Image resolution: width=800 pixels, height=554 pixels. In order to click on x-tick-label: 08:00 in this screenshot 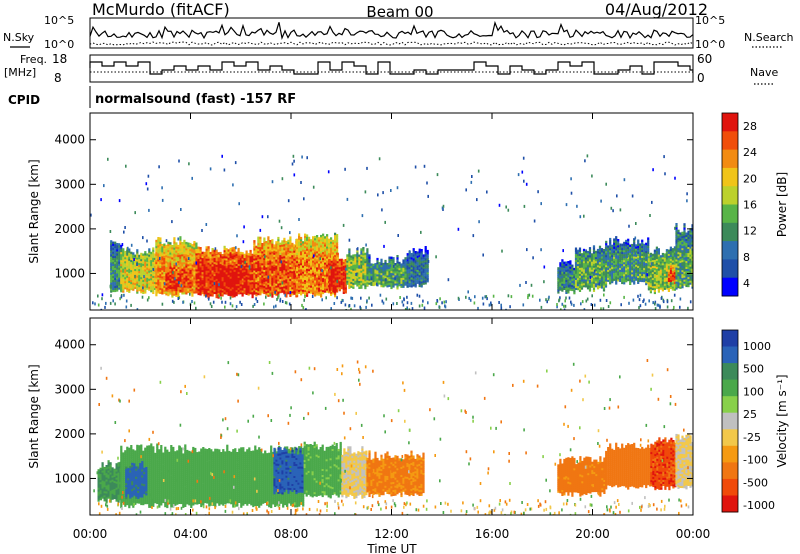, I will do `click(291, 534)`.